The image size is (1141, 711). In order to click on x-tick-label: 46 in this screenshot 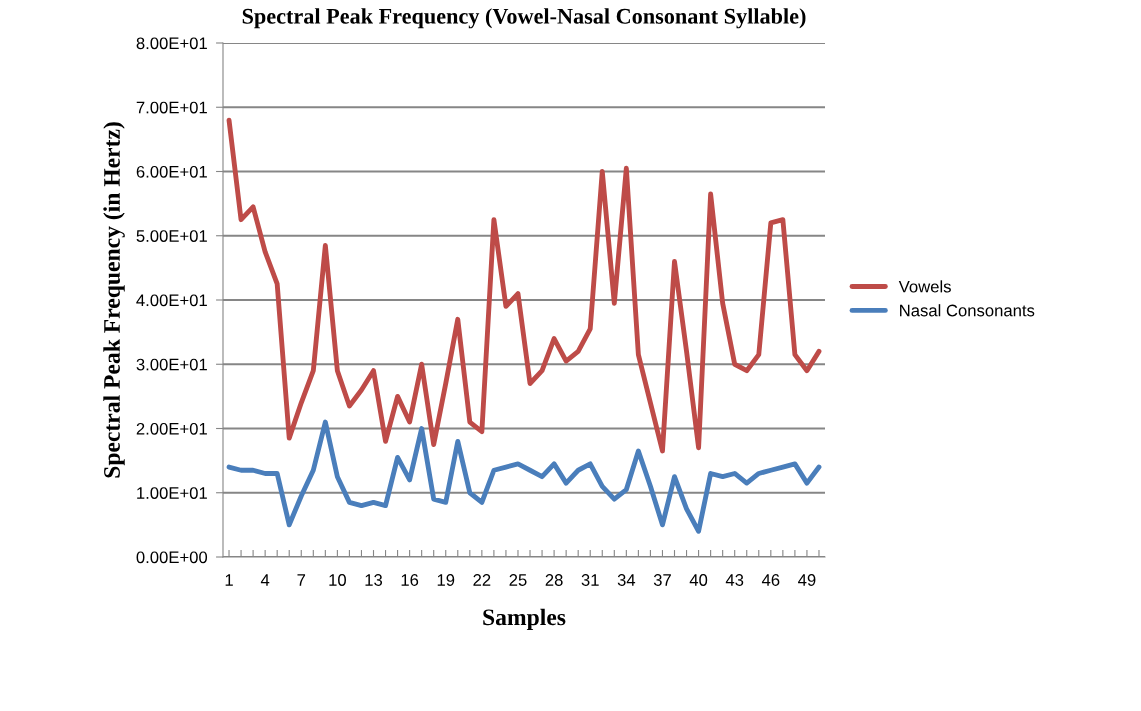, I will do `click(770, 580)`.